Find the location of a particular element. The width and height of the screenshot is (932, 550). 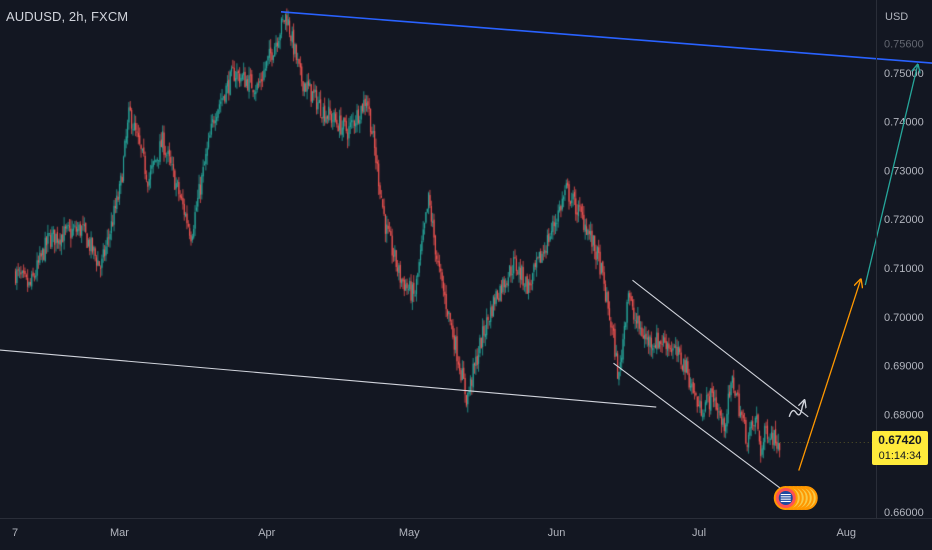

y-tick-label: 0.71000 is located at coordinates (904, 269).